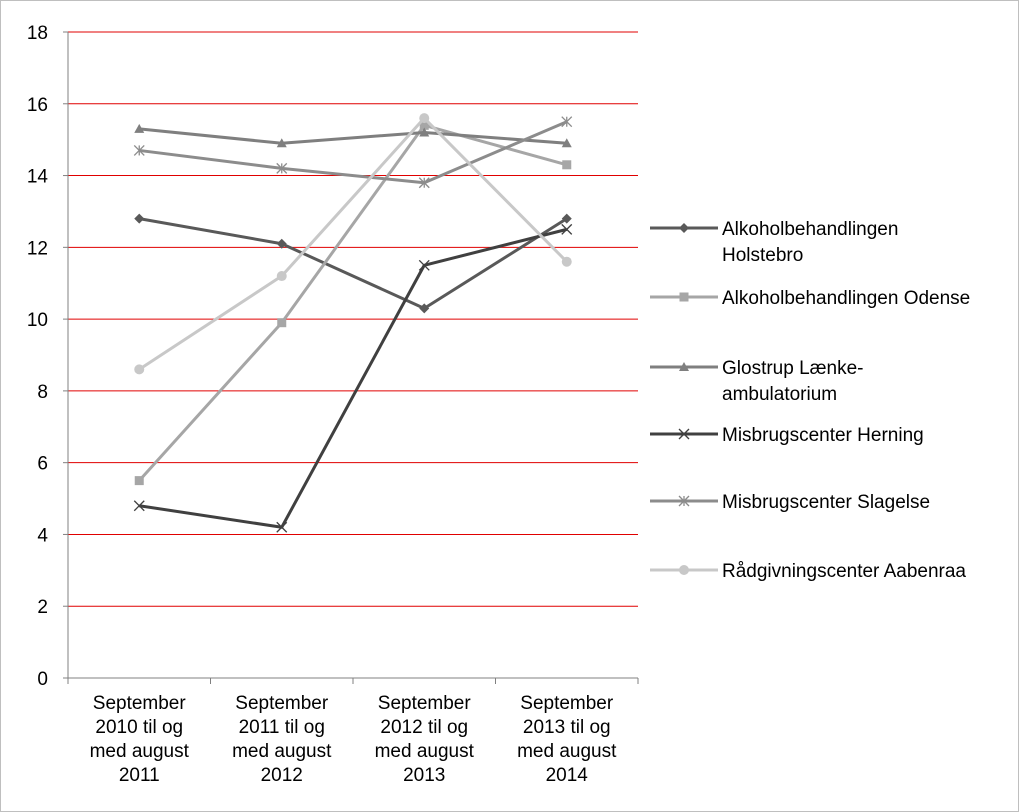 The width and height of the screenshot is (1019, 812). I want to click on legend-entry: Glostrup Lænke-ambulatorium, so click(757, 381).